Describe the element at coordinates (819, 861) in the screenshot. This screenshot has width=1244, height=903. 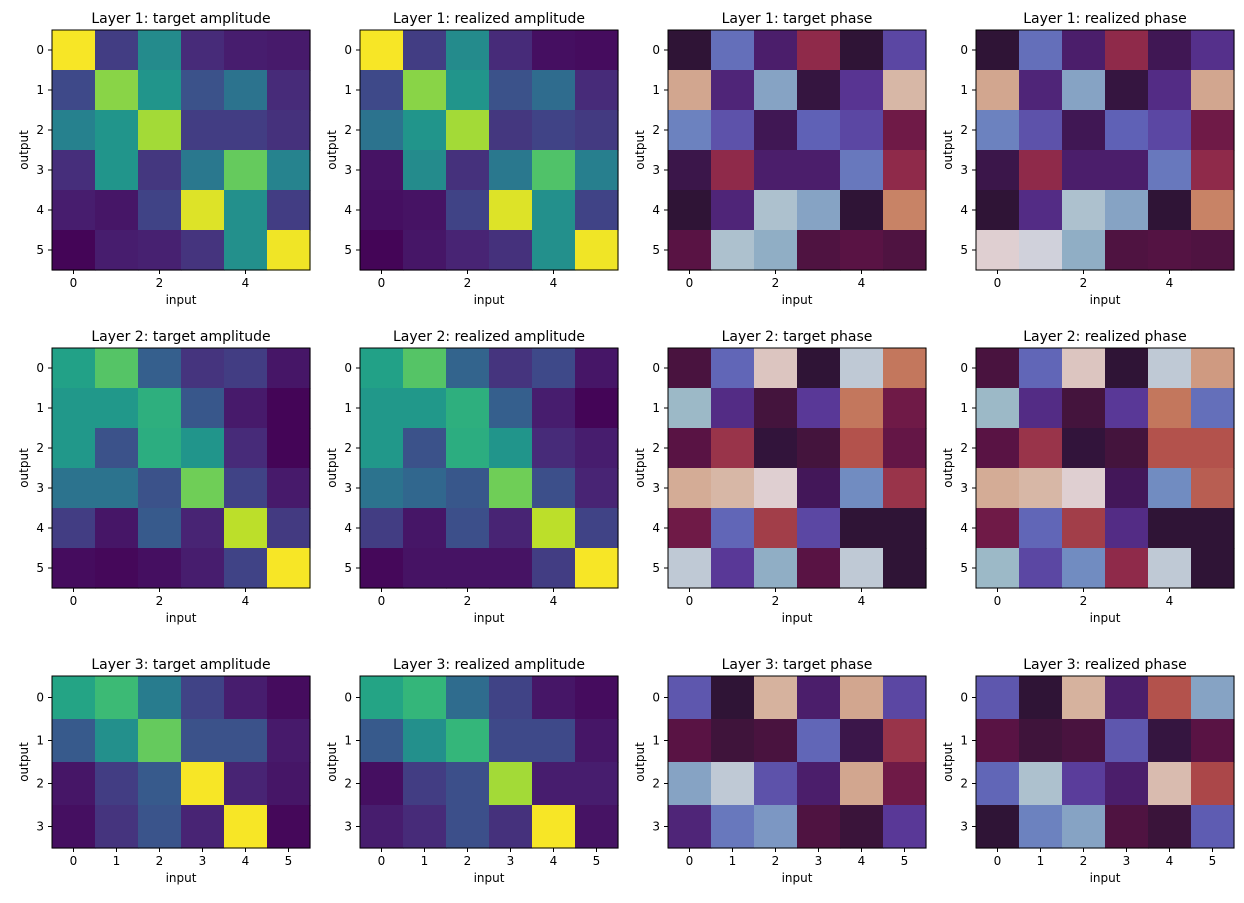
I see `x-tick-label: 3` at that location.